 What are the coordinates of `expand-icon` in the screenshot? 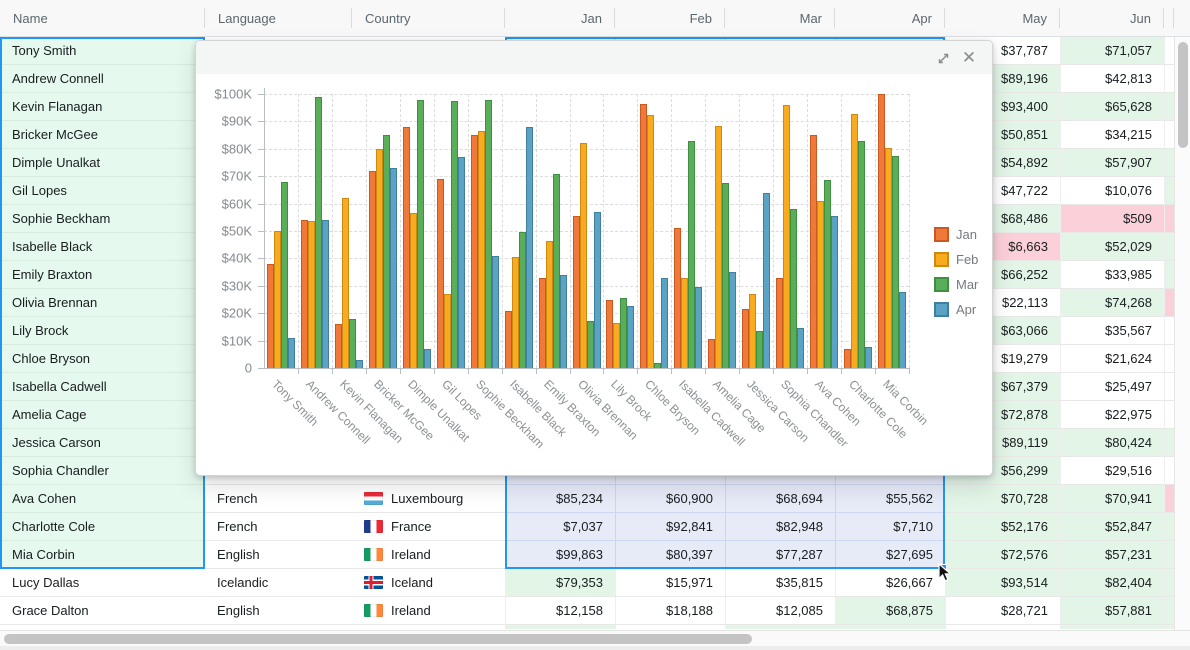 It's located at (943, 58).